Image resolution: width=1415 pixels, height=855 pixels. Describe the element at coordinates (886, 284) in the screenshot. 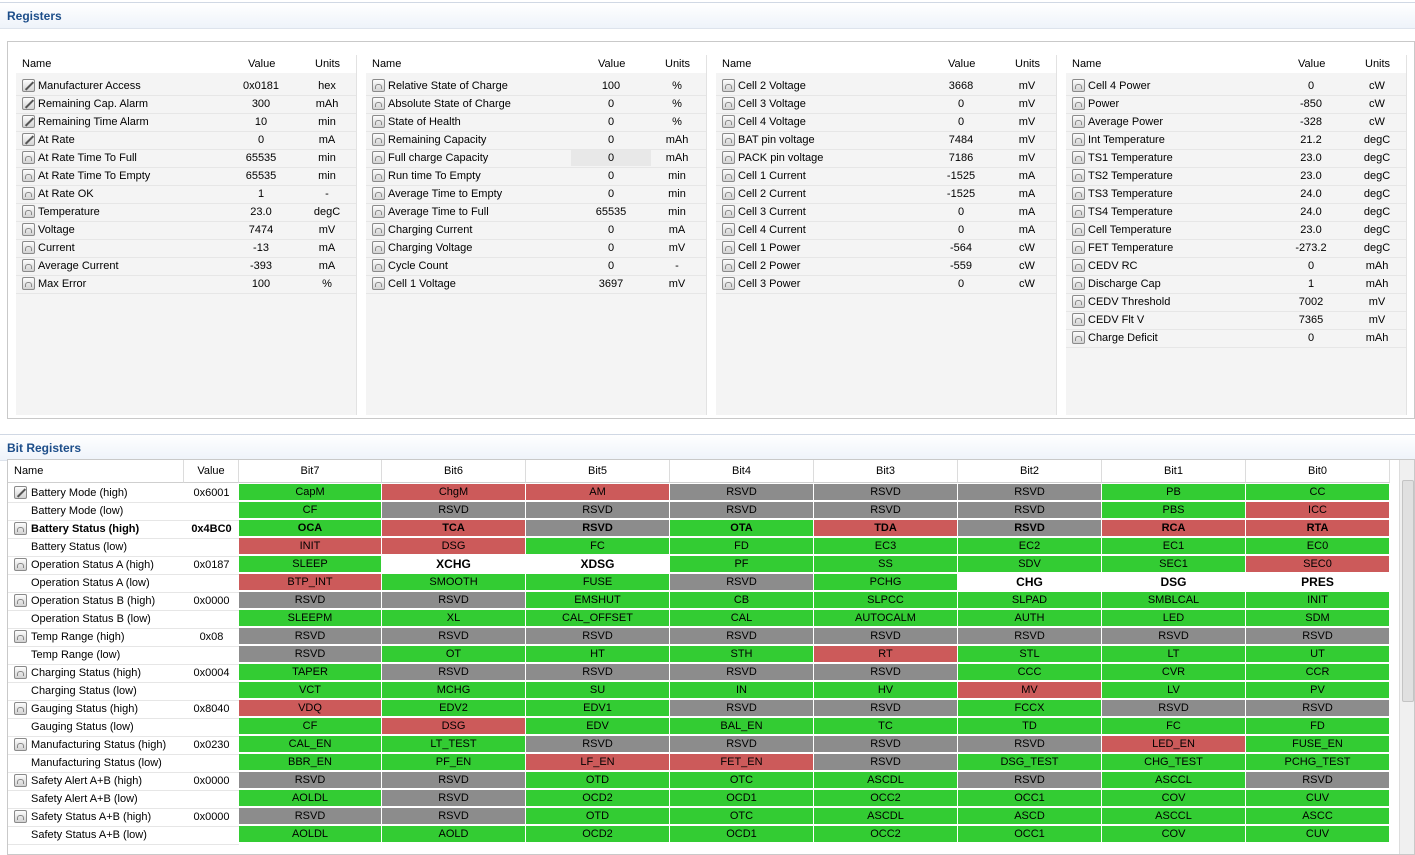

I see `register-row: Cell 3 Power 0 cW` at that location.